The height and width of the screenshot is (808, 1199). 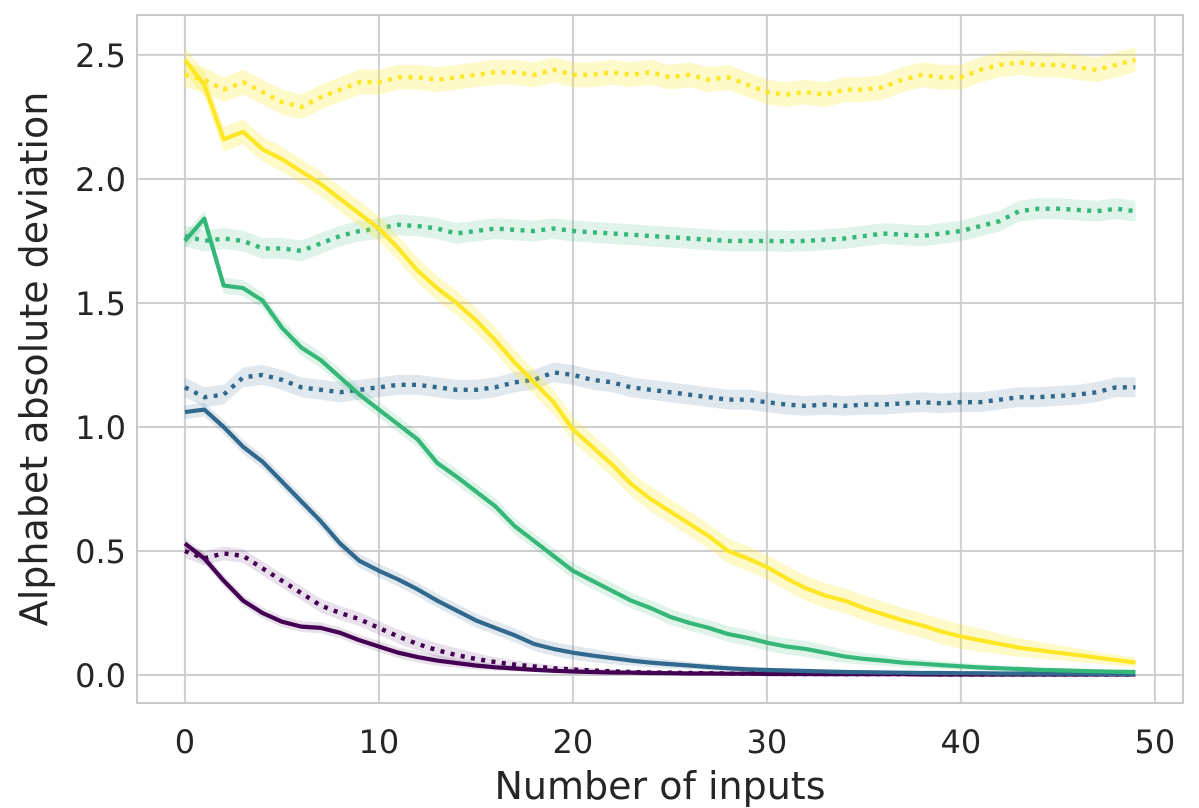 What do you see at coordinates (100, 180) in the screenshot?
I see `y-tick-label: 2.0` at bounding box center [100, 180].